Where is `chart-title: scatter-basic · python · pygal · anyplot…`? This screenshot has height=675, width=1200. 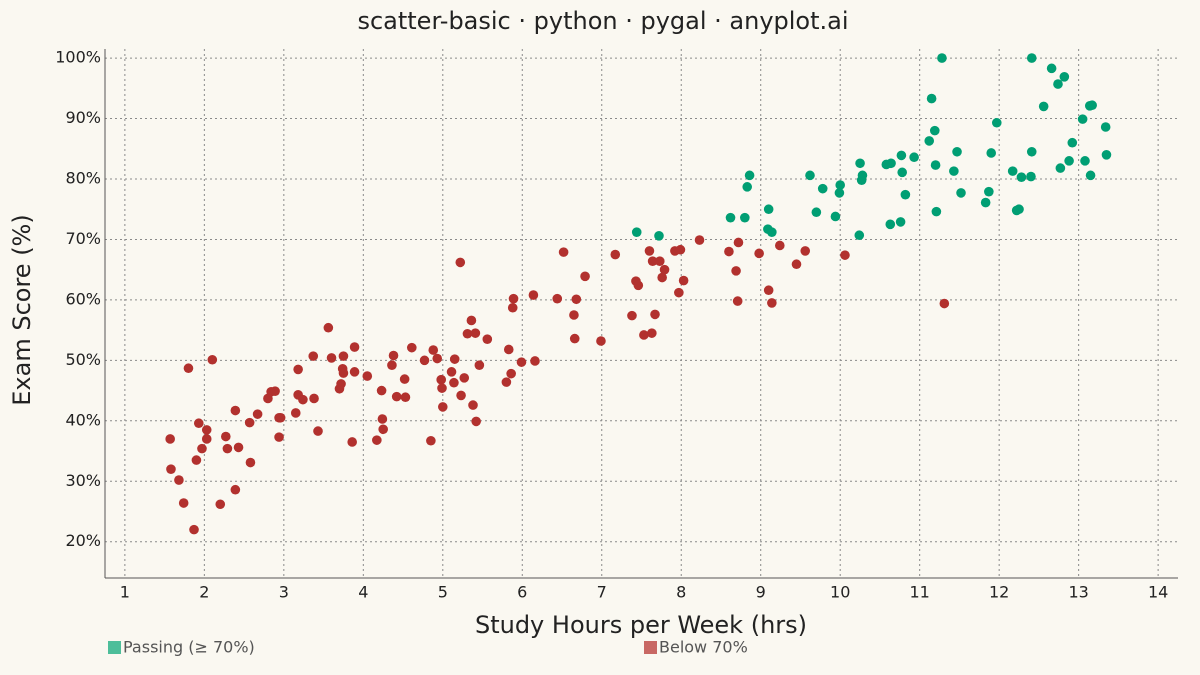
chart-title: scatter-basic · python · pygal · anyplot… is located at coordinates (602, 21).